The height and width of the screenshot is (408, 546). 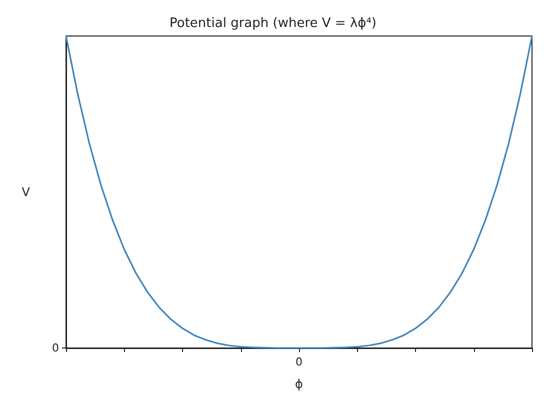 I want to click on x-axis-title: ϕ, so click(x=299, y=384).